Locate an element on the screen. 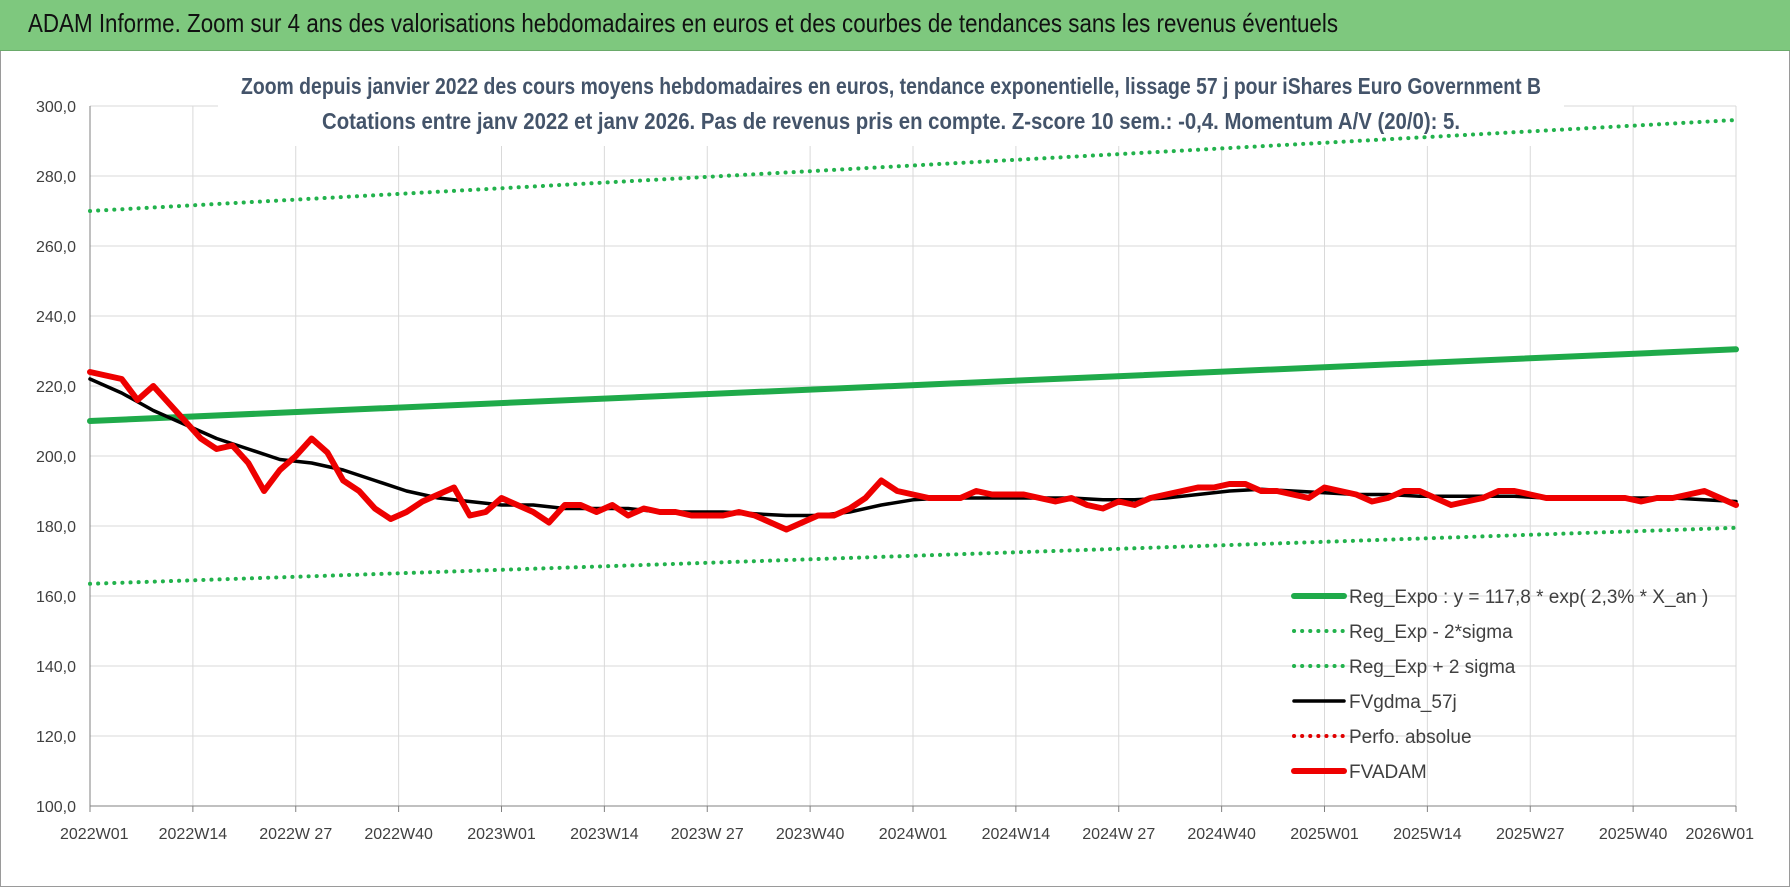 This screenshot has width=1790, height=887. x-tick-label: 2024W 27 is located at coordinates (1118, 834).